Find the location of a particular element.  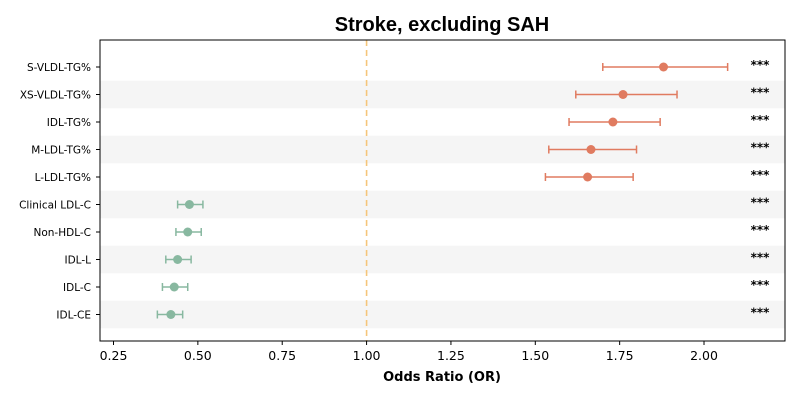

chart-title: Stroke, excluding SAH is located at coordinates (442, 25).